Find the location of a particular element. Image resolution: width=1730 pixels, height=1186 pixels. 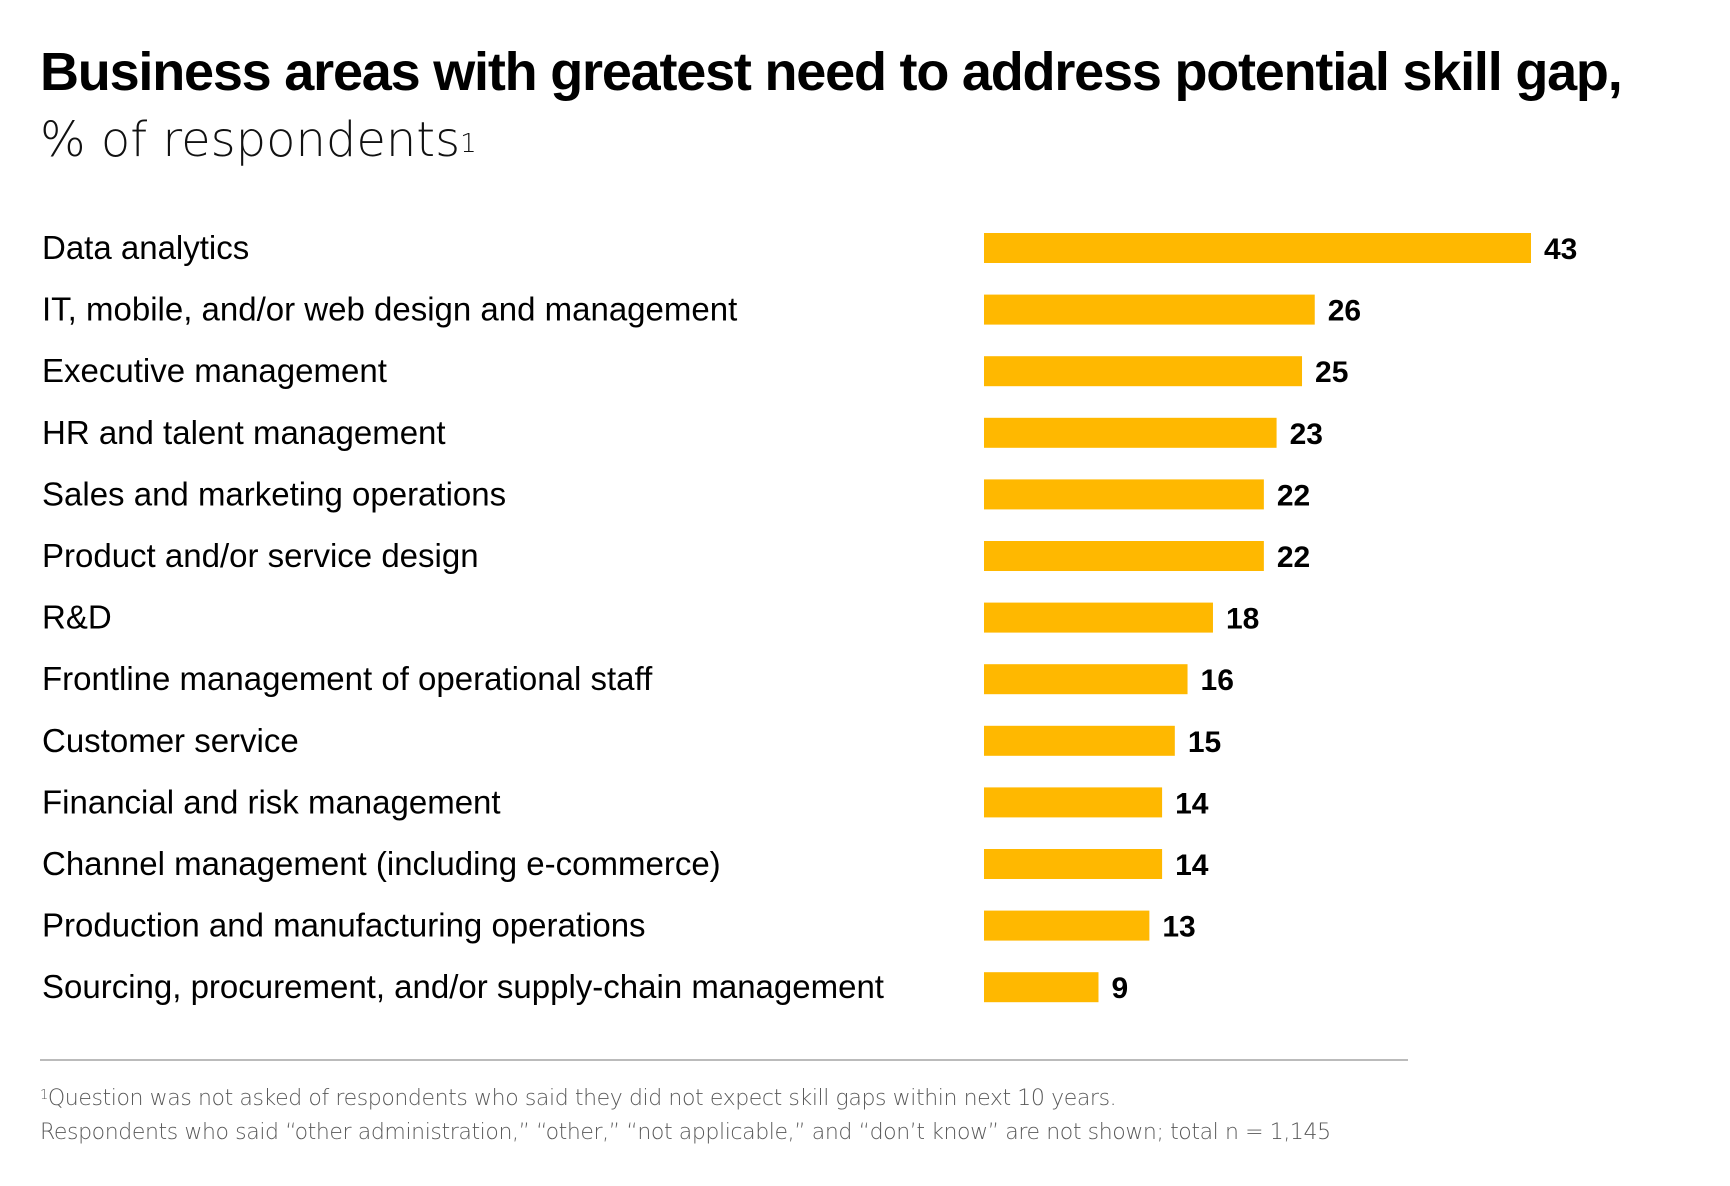

category-label: Customer service is located at coordinates (170, 740).